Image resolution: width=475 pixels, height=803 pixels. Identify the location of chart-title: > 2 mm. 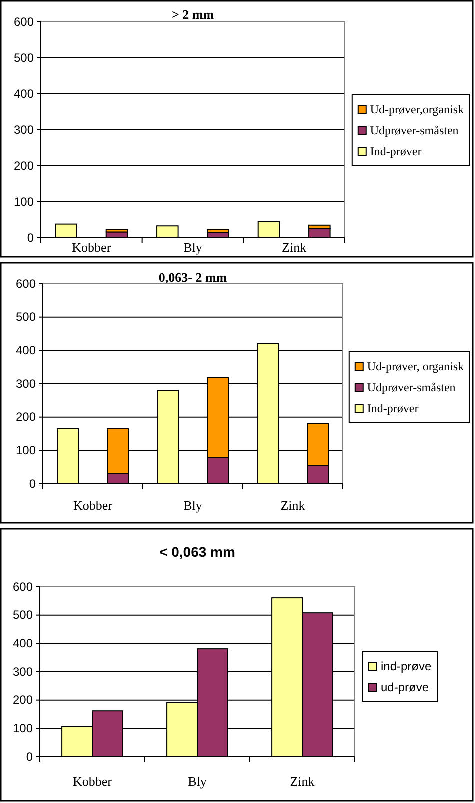
(193, 14).